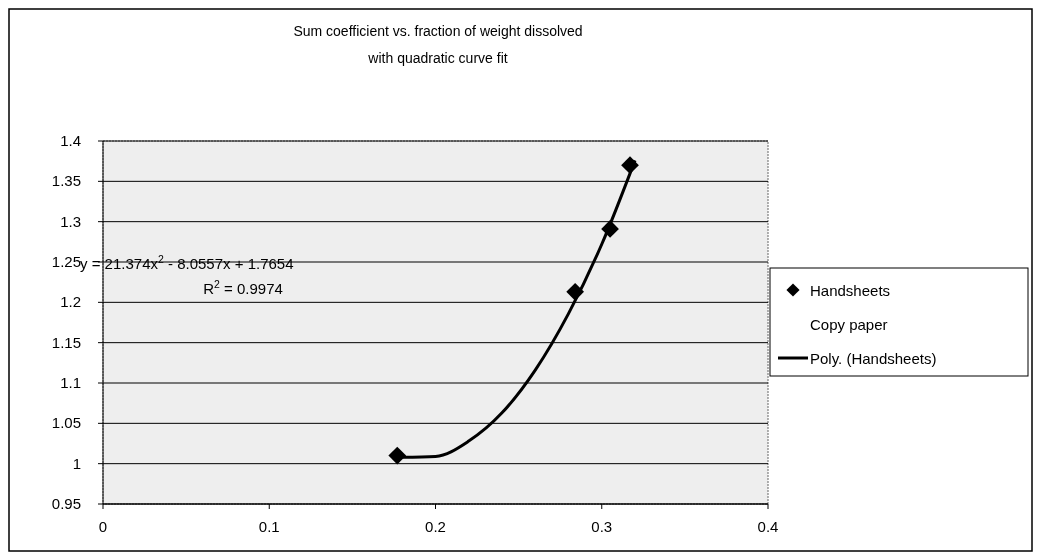 The image size is (1041, 560). What do you see at coordinates (70, 140) in the screenshot?
I see `y-tick-label: 1.4` at bounding box center [70, 140].